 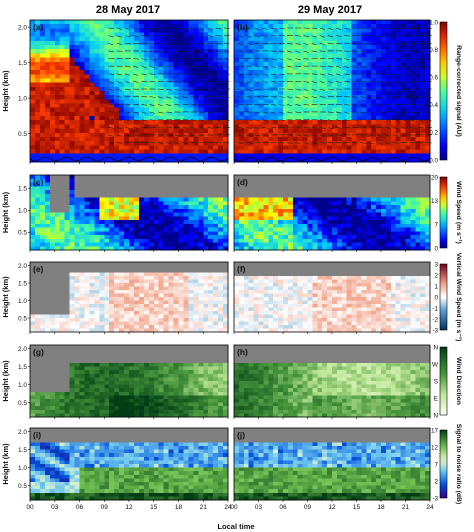 What do you see at coordinates (308, 507) in the screenshot?
I see `x-tick-label: 09` at bounding box center [308, 507].